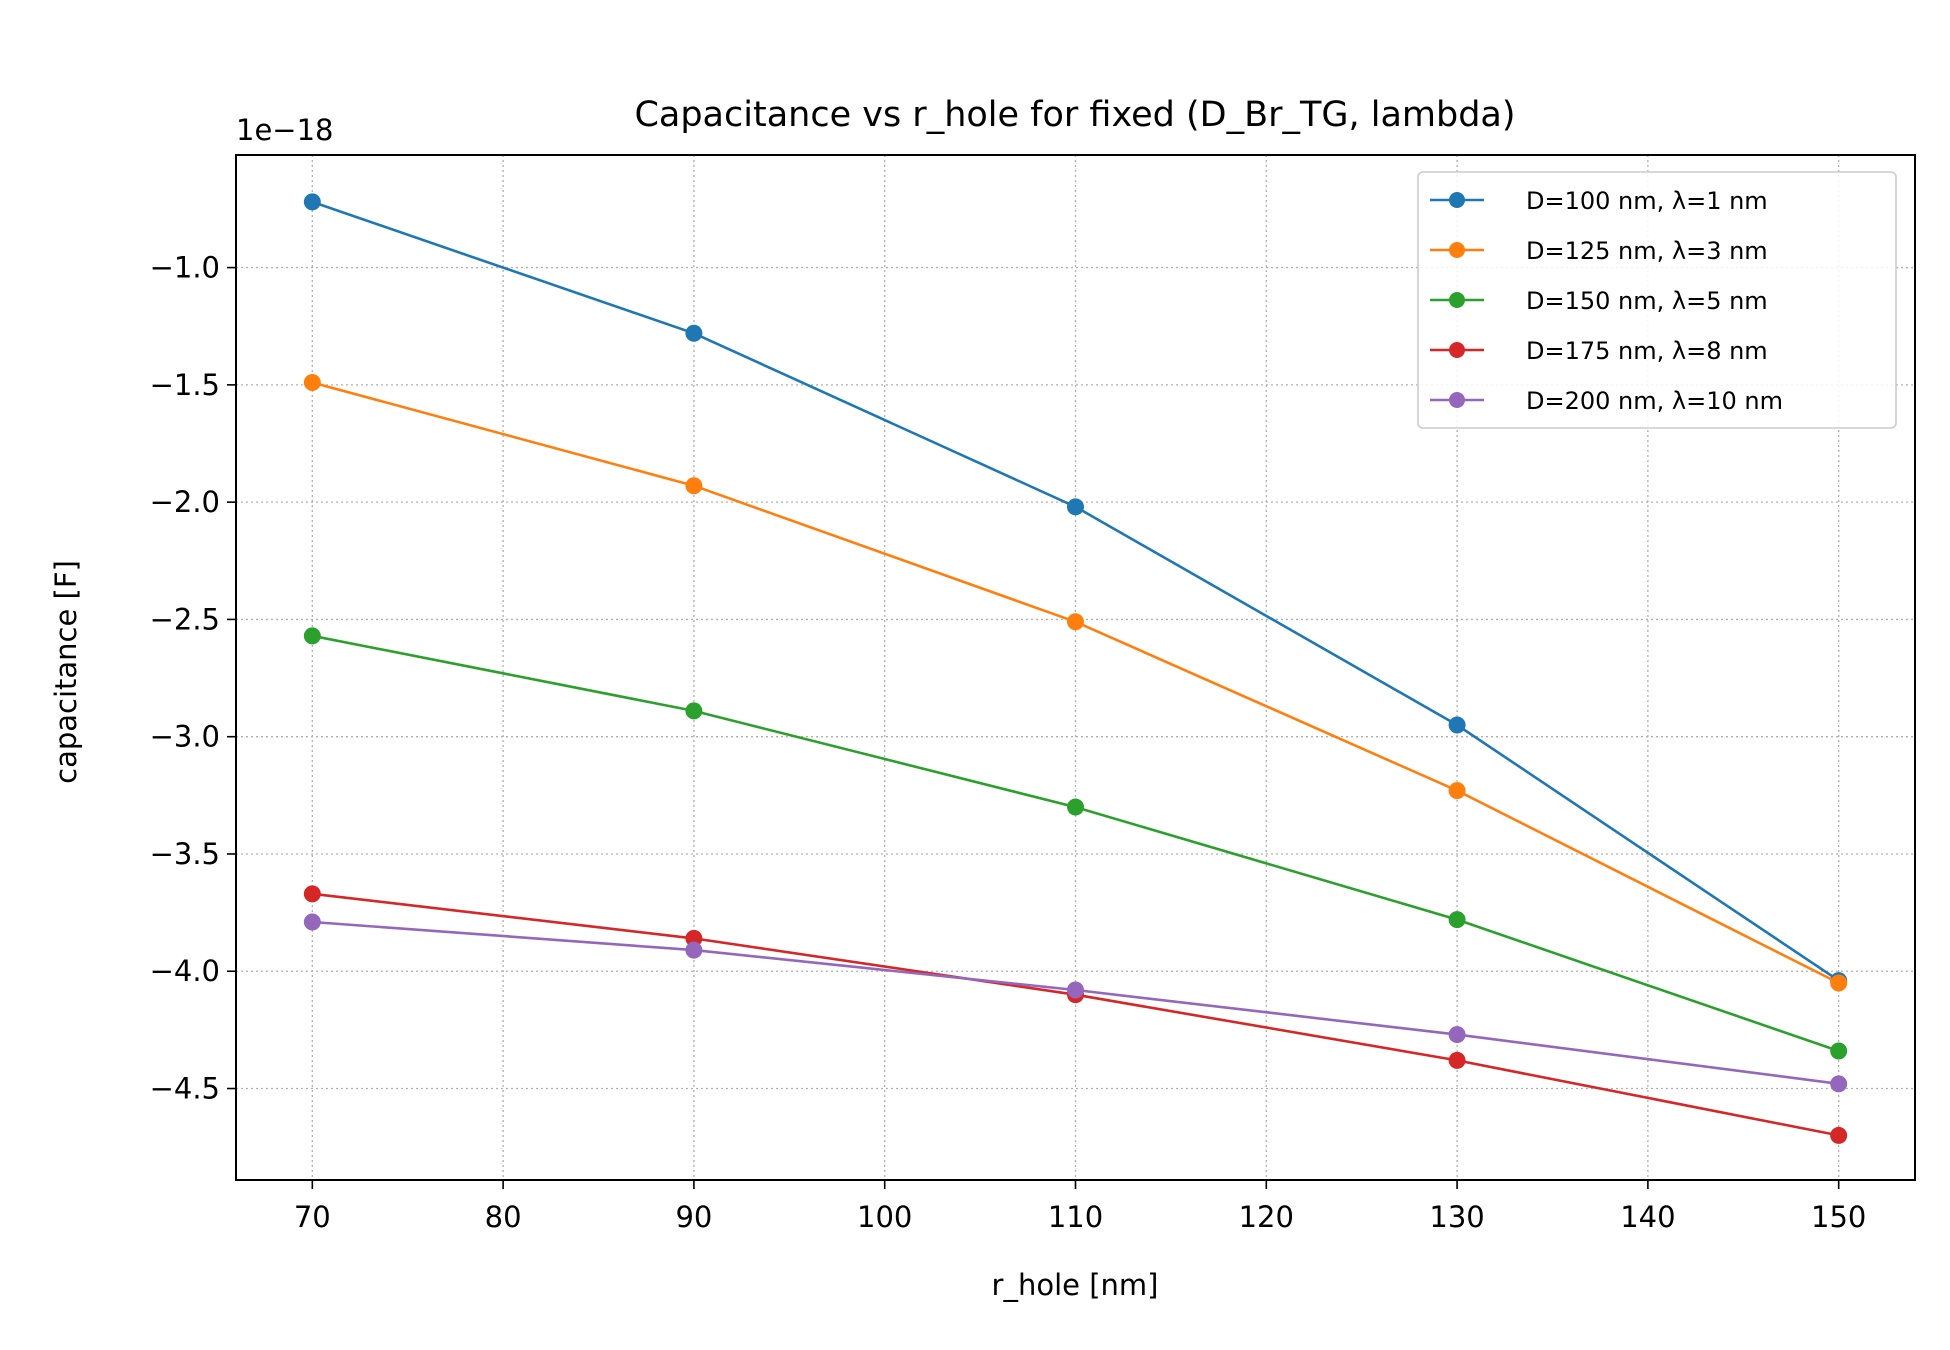 This screenshot has width=1950, height=1350. What do you see at coordinates (185, 854) in the screenshot?
I see `y-tick-label: −3.5` at bounding box center [185, 854].